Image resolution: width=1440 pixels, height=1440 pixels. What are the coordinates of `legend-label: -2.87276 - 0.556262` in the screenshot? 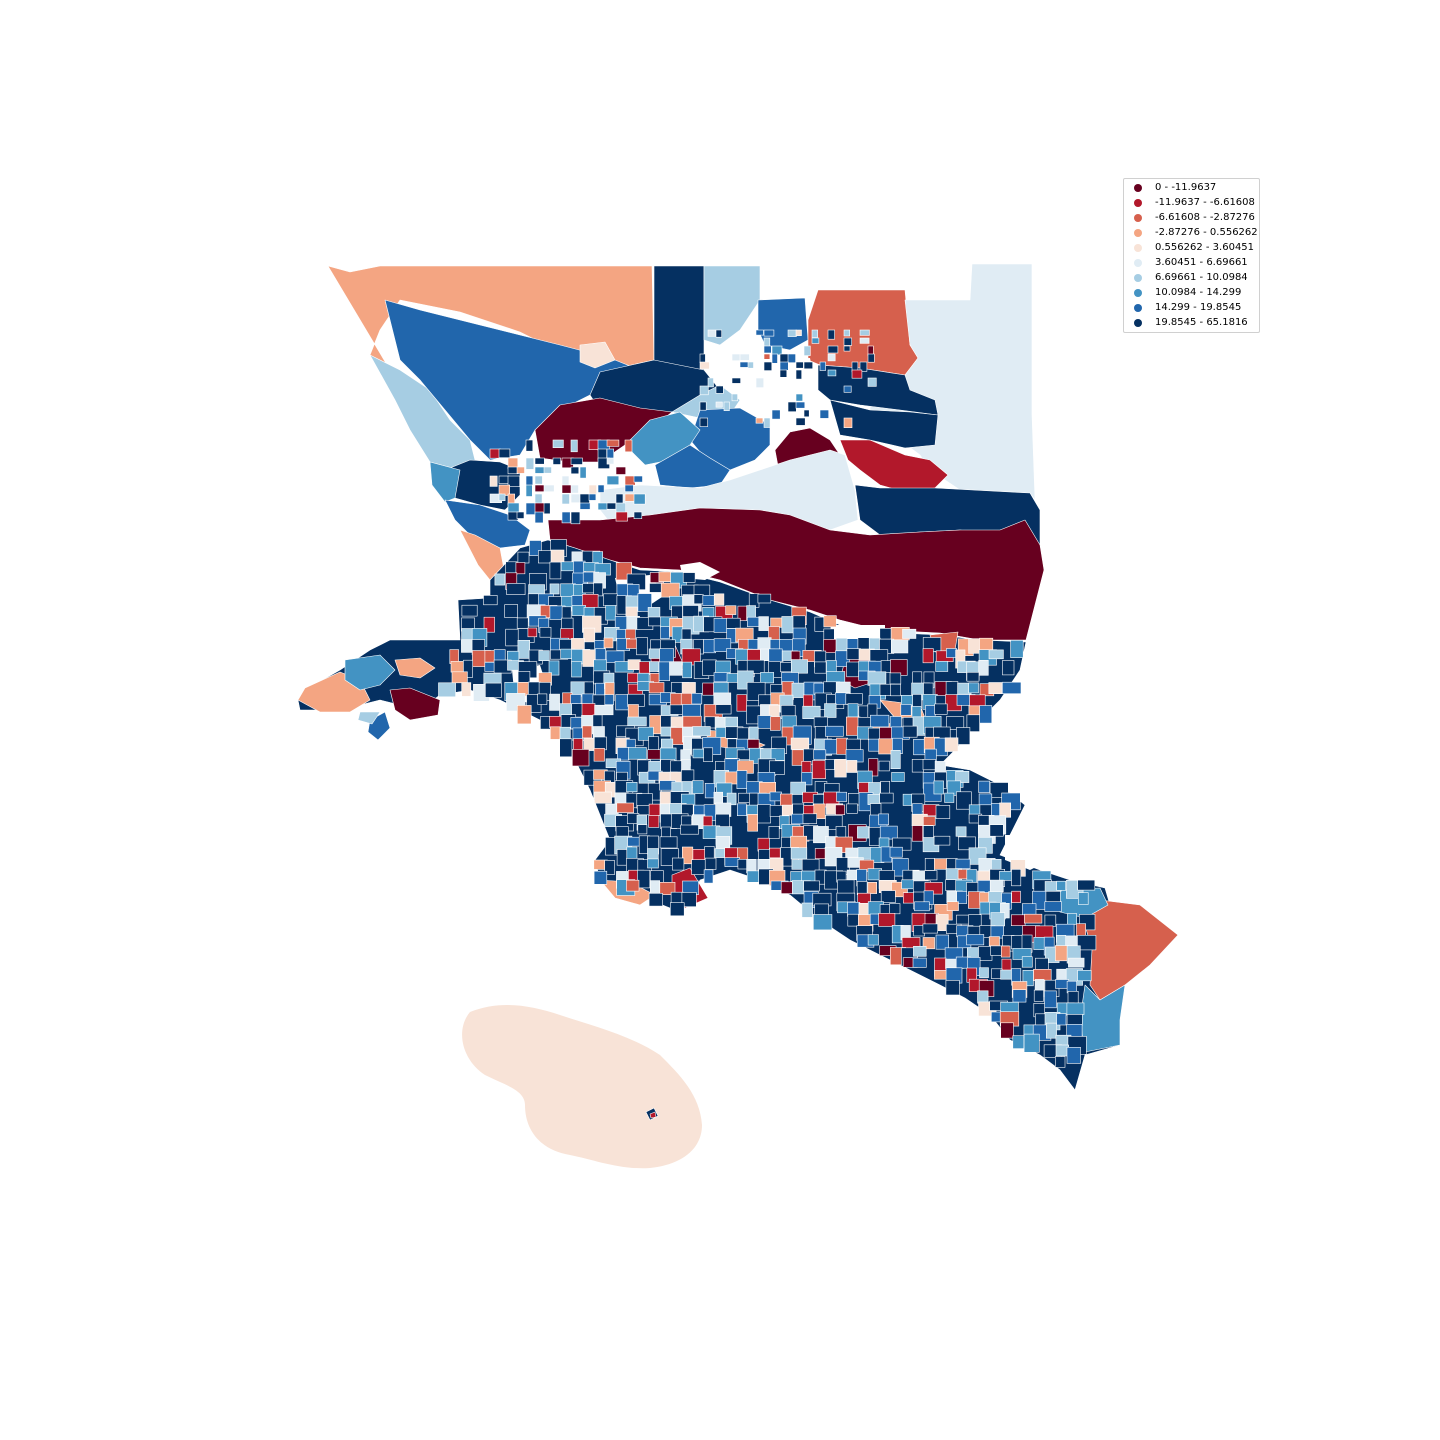 It's located at (1206, 232).